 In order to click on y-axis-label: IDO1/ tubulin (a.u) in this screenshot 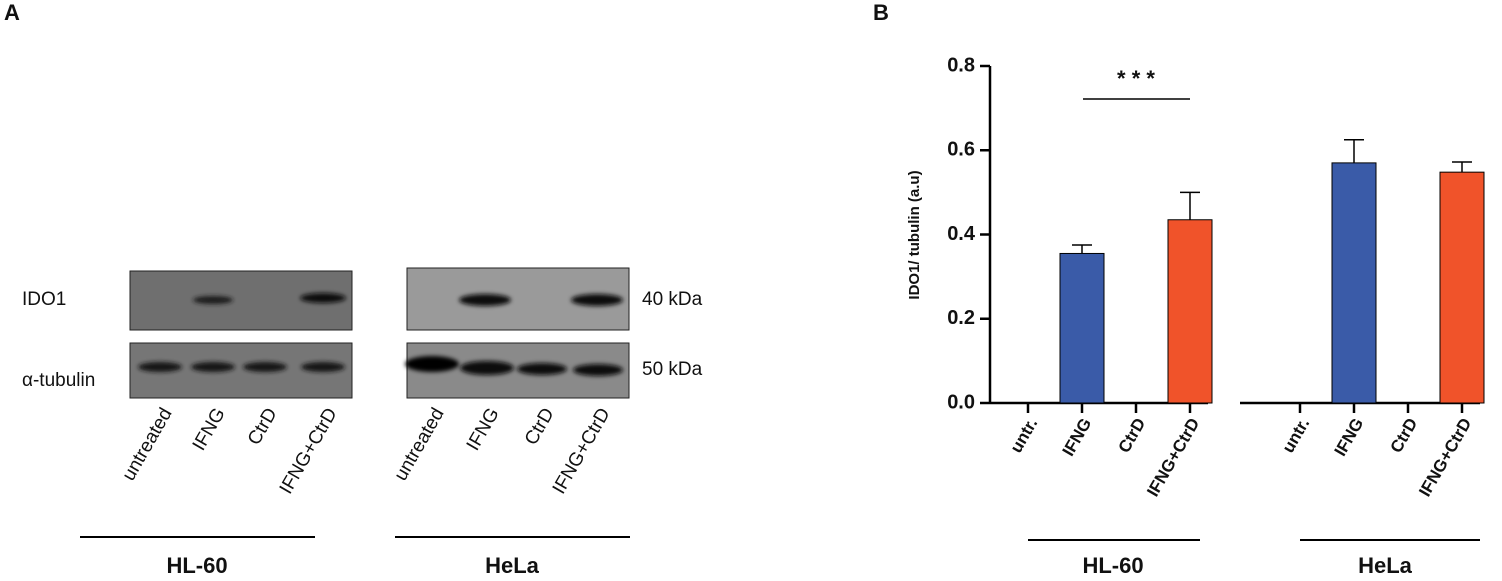, I will do `click(914, 234)`.